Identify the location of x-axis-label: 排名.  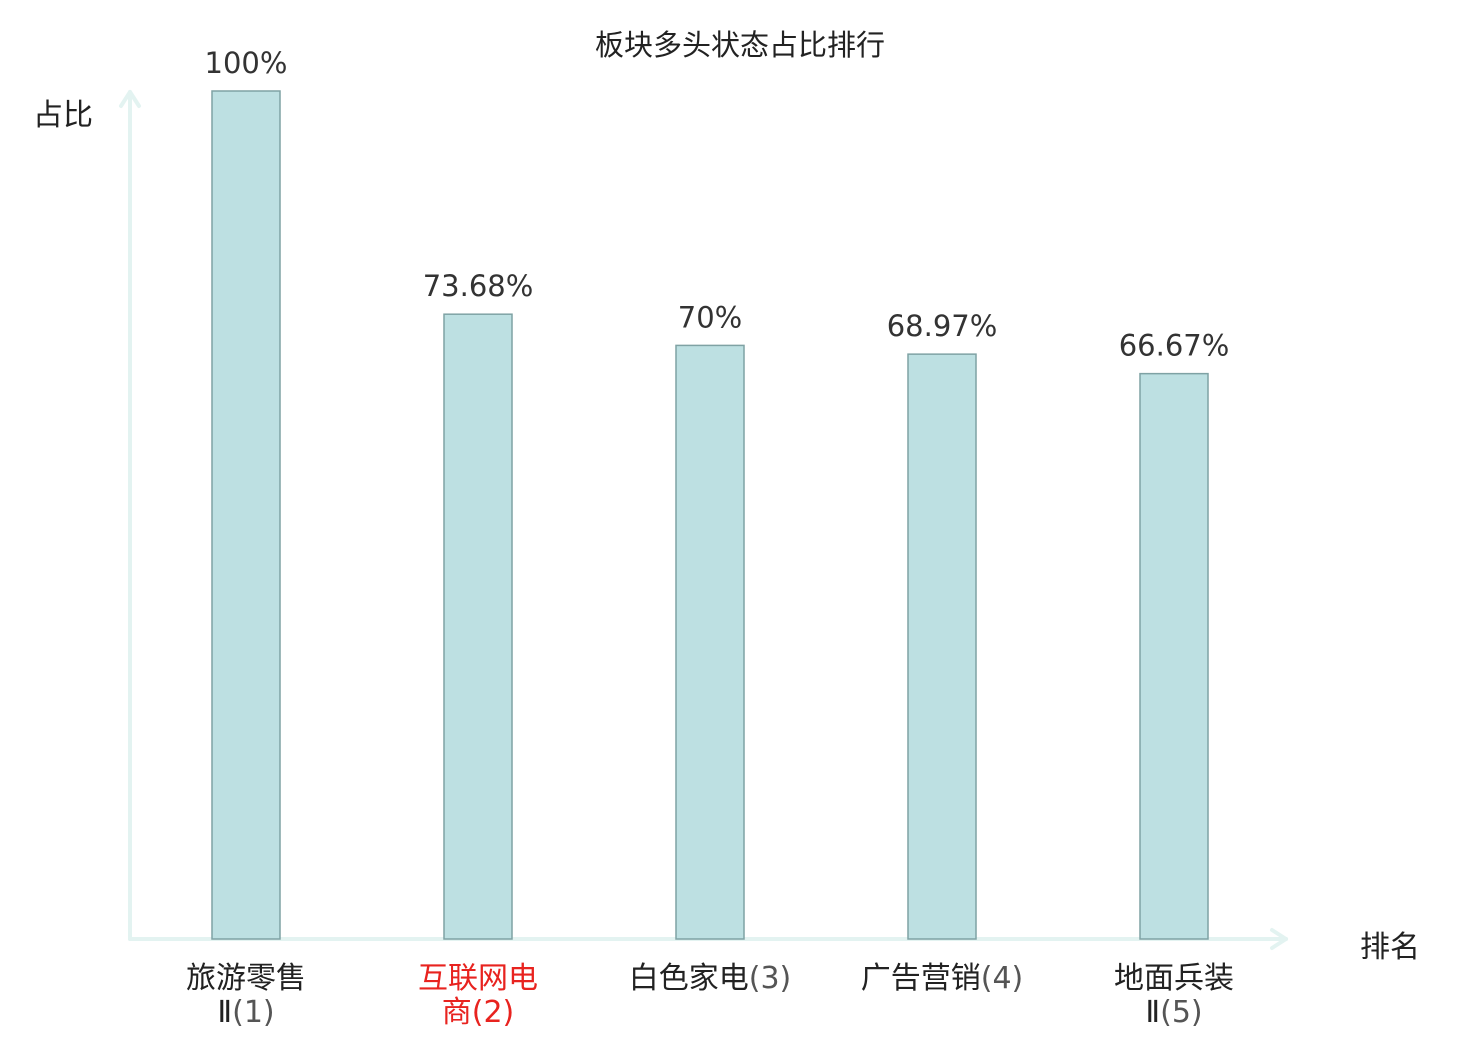
(1390, 947).